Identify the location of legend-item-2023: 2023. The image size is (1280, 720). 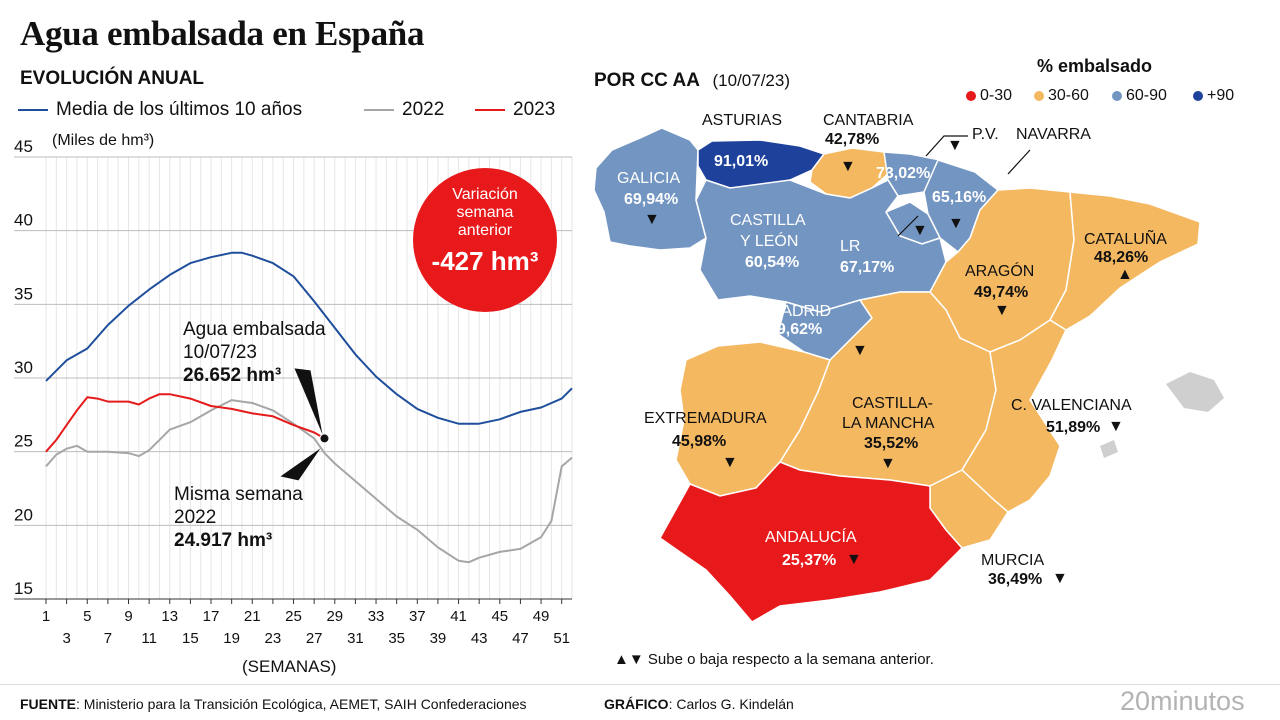
(515, 110).